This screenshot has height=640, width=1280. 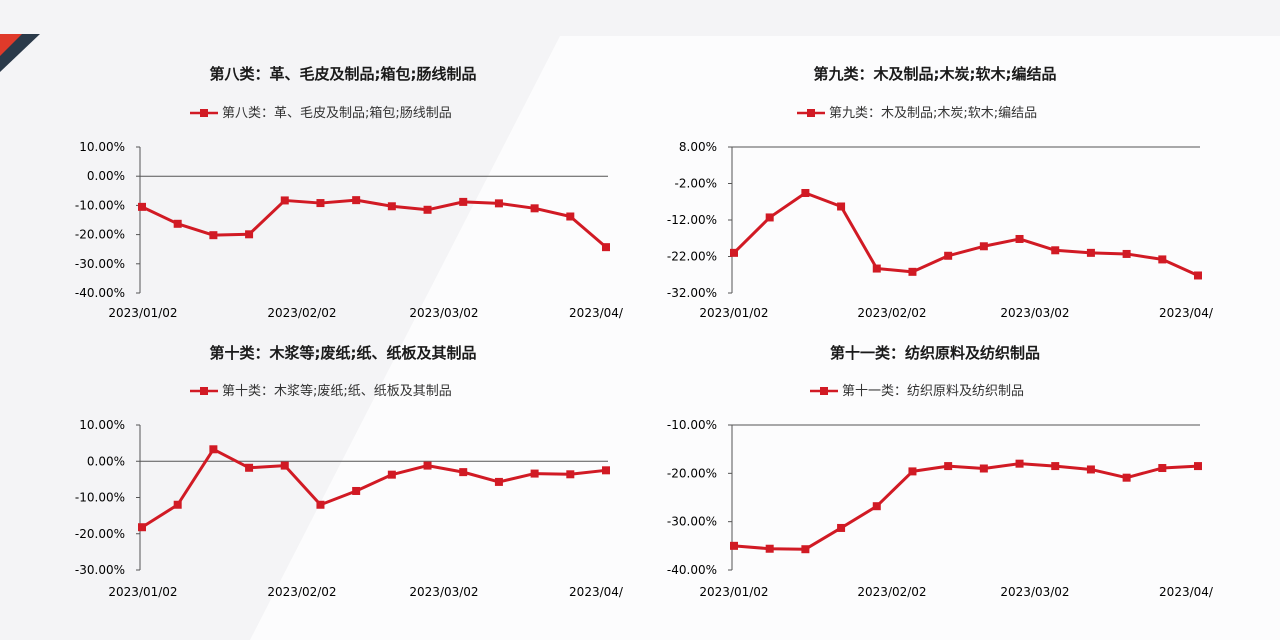 I want to click on y-tick-label: -32.00%, so click(x=692, y=293).